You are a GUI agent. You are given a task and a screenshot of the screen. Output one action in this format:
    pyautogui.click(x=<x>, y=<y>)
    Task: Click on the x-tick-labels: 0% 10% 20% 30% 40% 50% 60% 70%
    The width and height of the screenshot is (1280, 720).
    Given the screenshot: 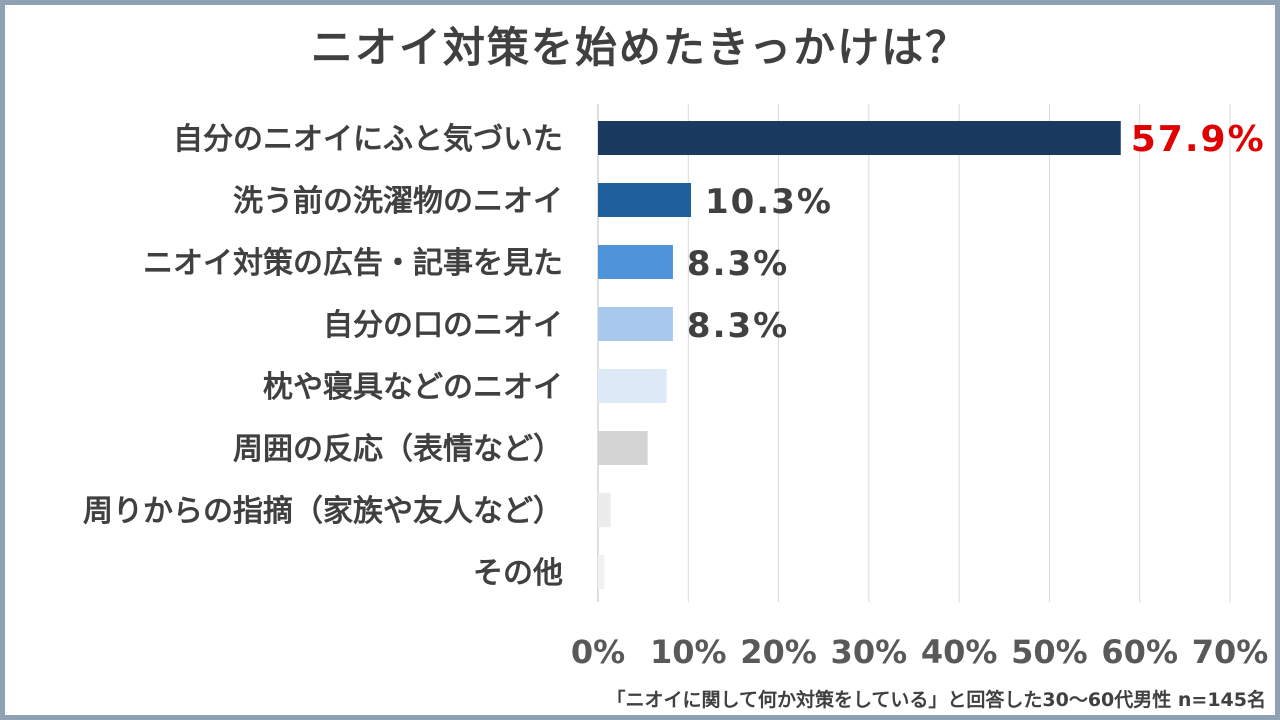 What is the action you would take?
    pyautogui.click(x=919, y=652)
    